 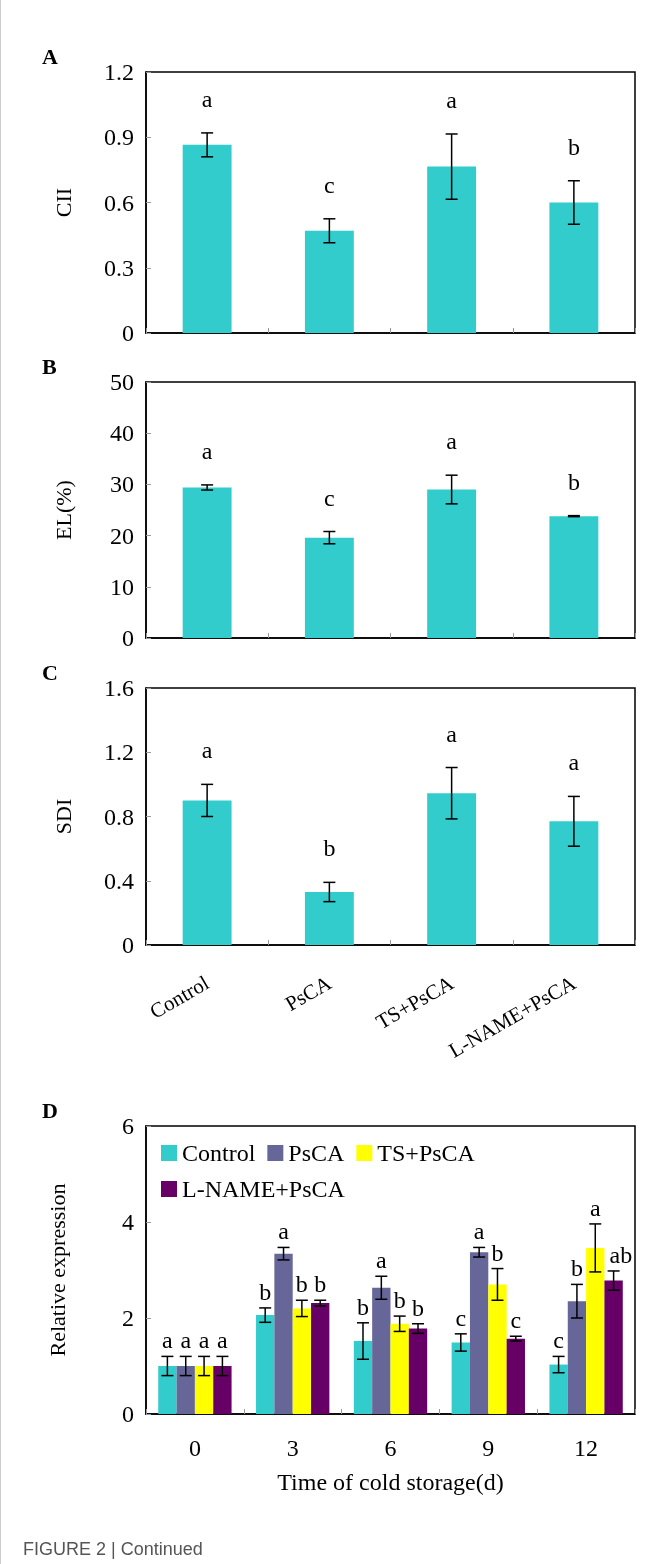 I want to click on x-tick-label: 0, so click(x=194, y=1448).